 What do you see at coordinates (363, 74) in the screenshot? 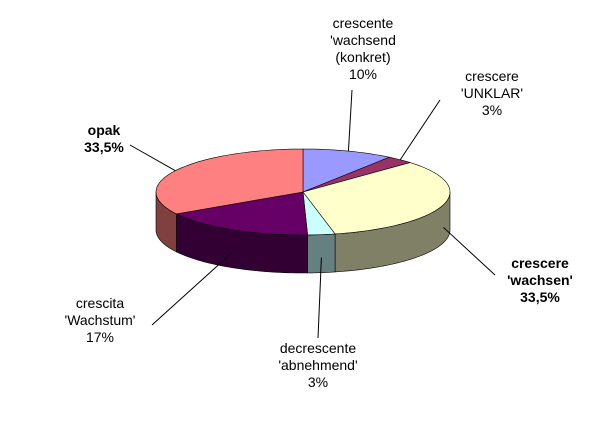
I see `value-label: 10%` at bounding box center [363, 74].